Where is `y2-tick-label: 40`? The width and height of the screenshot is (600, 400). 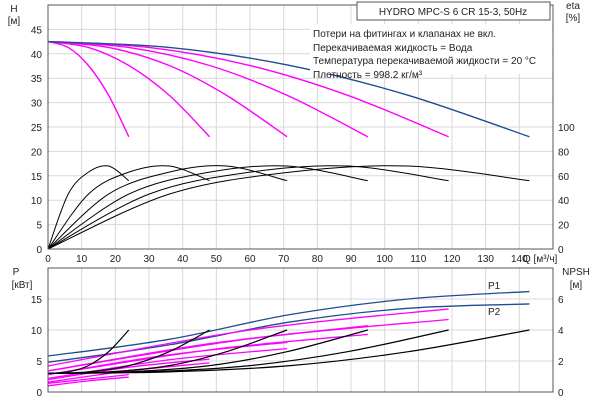 y2-tick-label: 40 is located at coordinates (564, 201).